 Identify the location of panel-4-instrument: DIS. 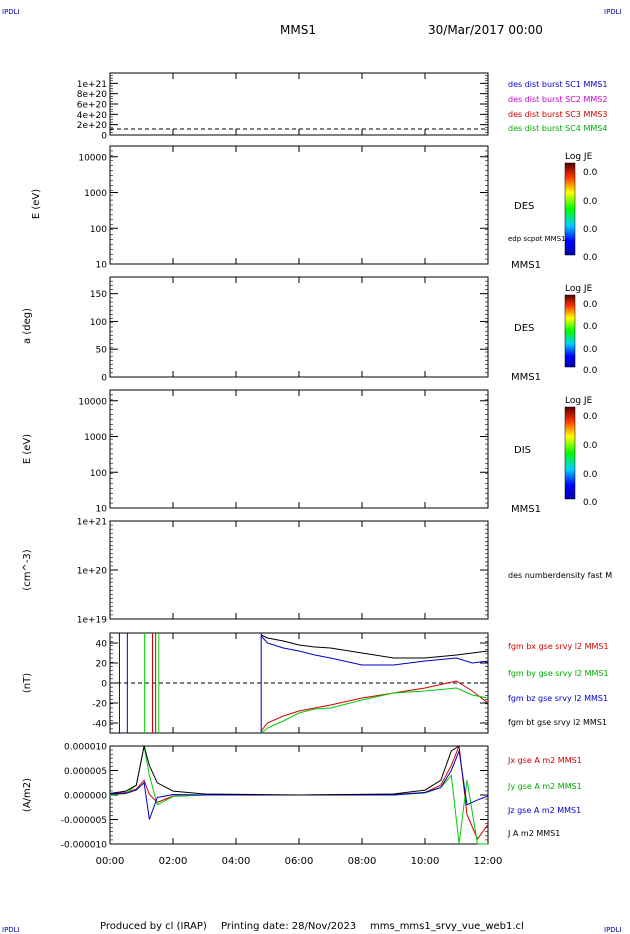
(522, 450).